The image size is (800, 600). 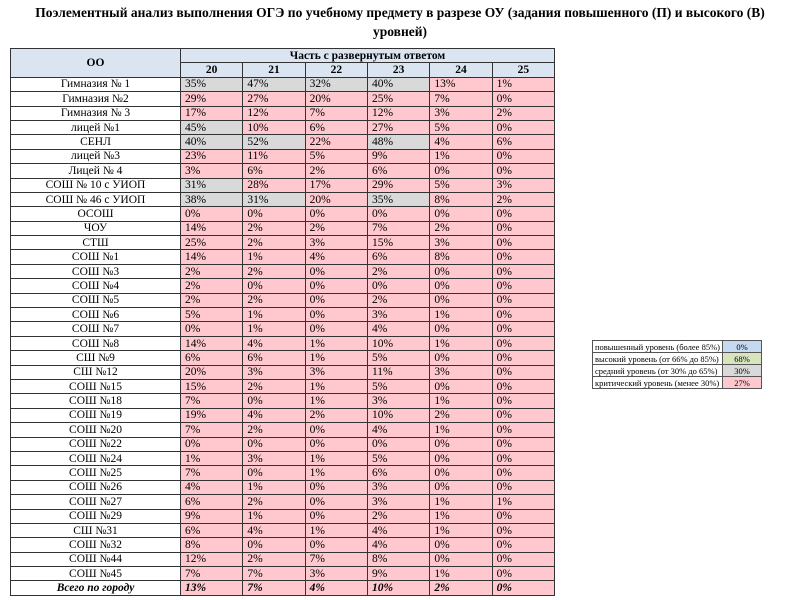 What do you see at coordinates (677, 370) in the screenshot?
I see `legend-row: средний уровень (от 30% до 65%) 30%` at bounding box center [677, 370].